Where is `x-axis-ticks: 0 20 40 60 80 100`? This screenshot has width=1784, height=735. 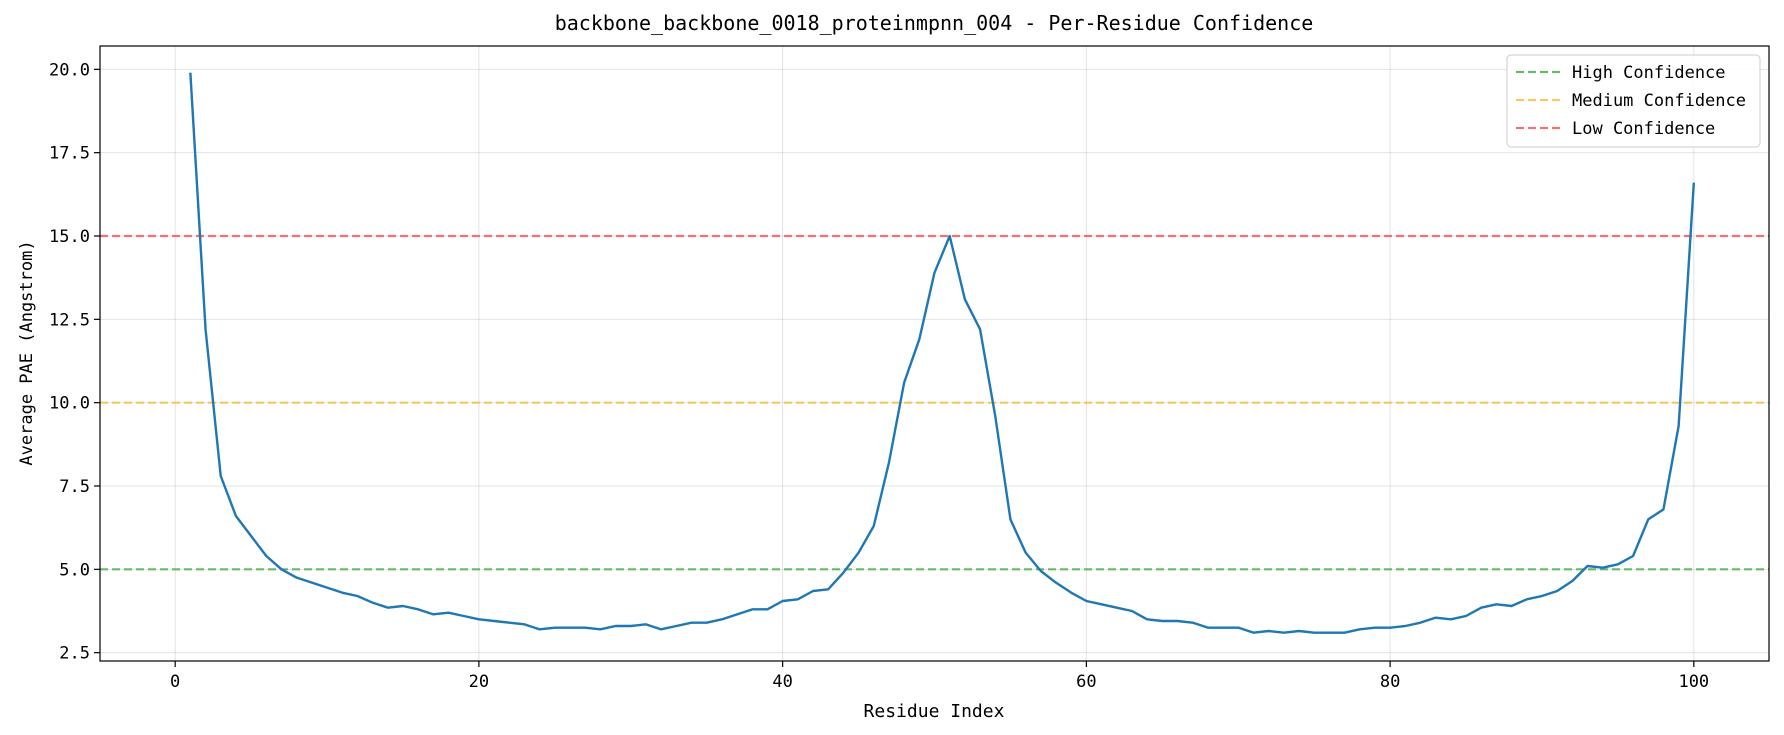 x-axis-ticks: 0 20 40 60 80 100 is located at coordinates (939, 676).